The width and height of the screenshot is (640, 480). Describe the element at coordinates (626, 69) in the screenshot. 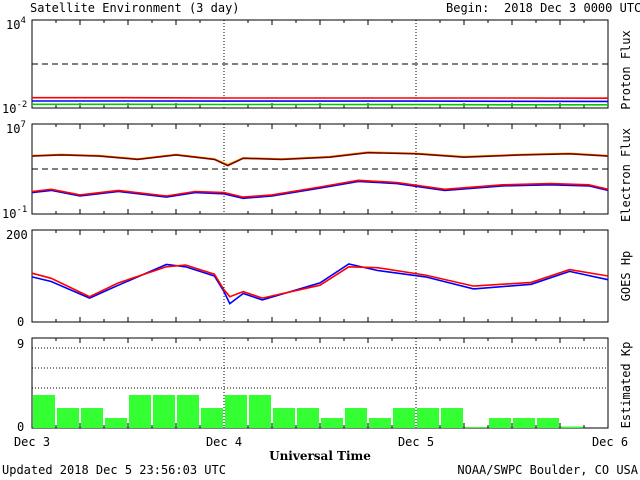

I see `proton-flux-label: Proton Flux` at that location.